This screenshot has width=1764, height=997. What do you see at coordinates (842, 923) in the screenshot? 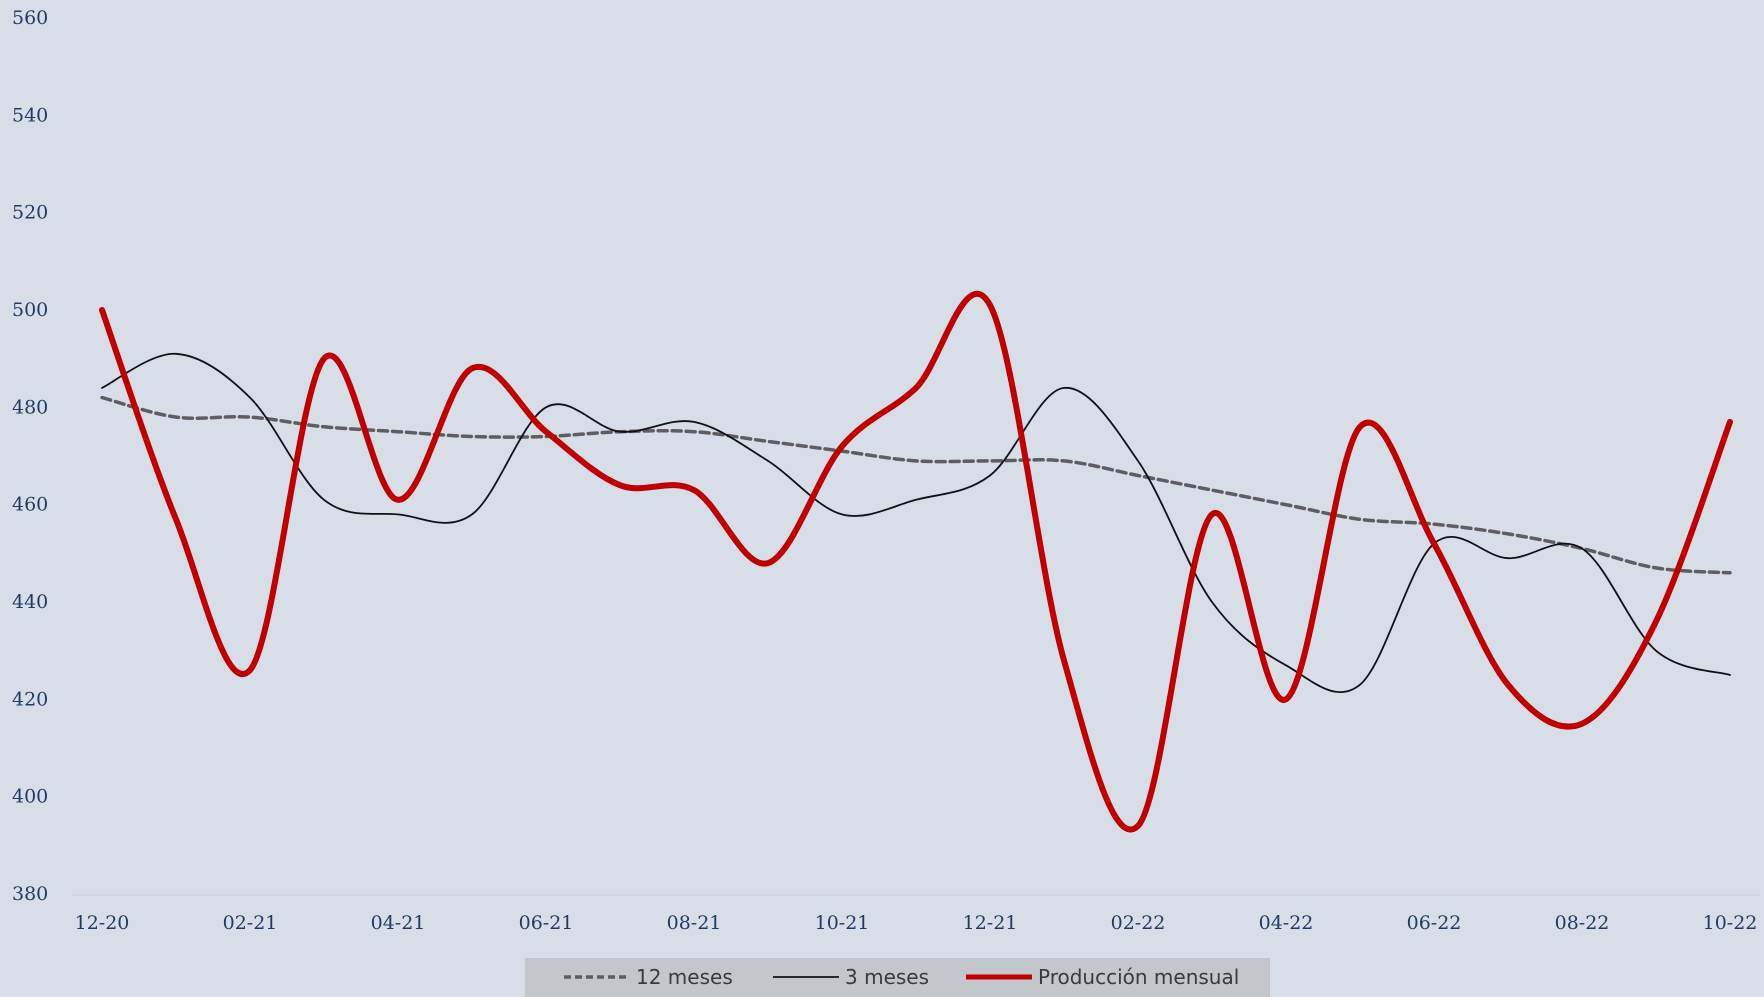
I see `x-tick-label-10-21: 10-21` at bounding box center [842, 923].